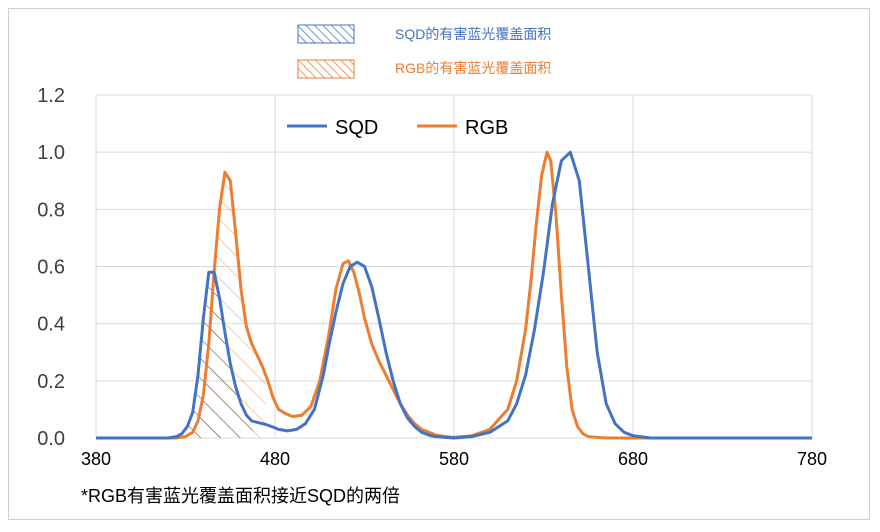 The image size is (880, 532). I want to click on hatch-legend-label-rgb: RGB的有害蓝光覆盖面积, so click(473, 68).